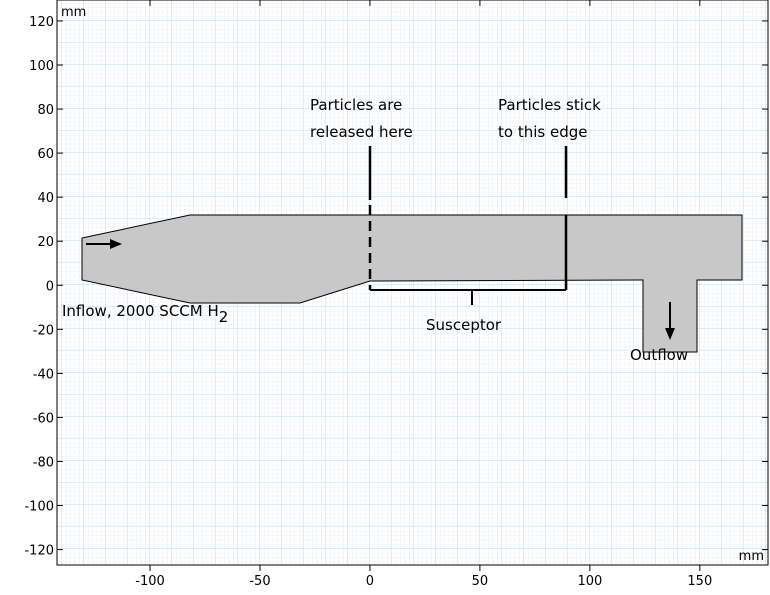 The image size is (770, 595). I want to click on annotation: Particles are, so click(356, 105).